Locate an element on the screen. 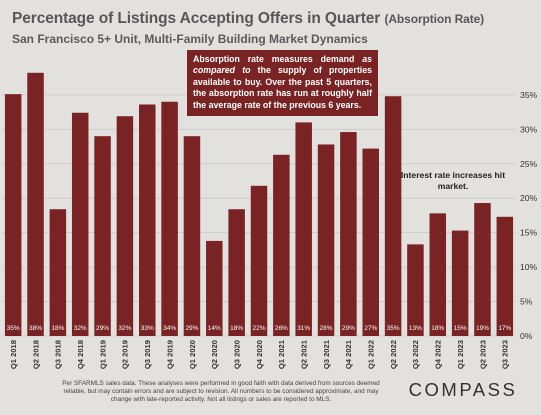 This screenshot has height=415, width=541. x-tick-label: Q3 2020 is located at coordinates (236, 354).